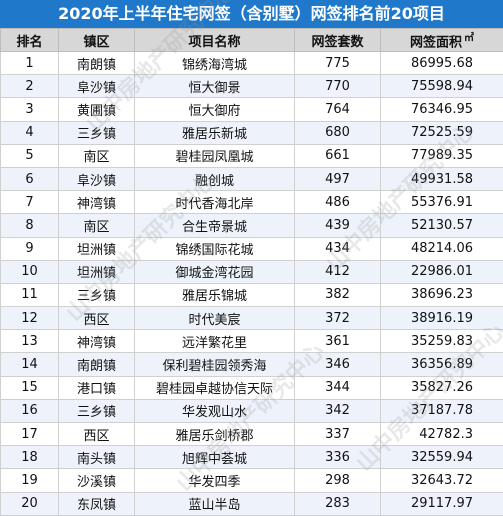 The width and height of the screenshot is (503, 516). What do you see at coordinates (30, 410) in the screenshot?
I see `rank-cell: 16` at bounding box center [30, 410].